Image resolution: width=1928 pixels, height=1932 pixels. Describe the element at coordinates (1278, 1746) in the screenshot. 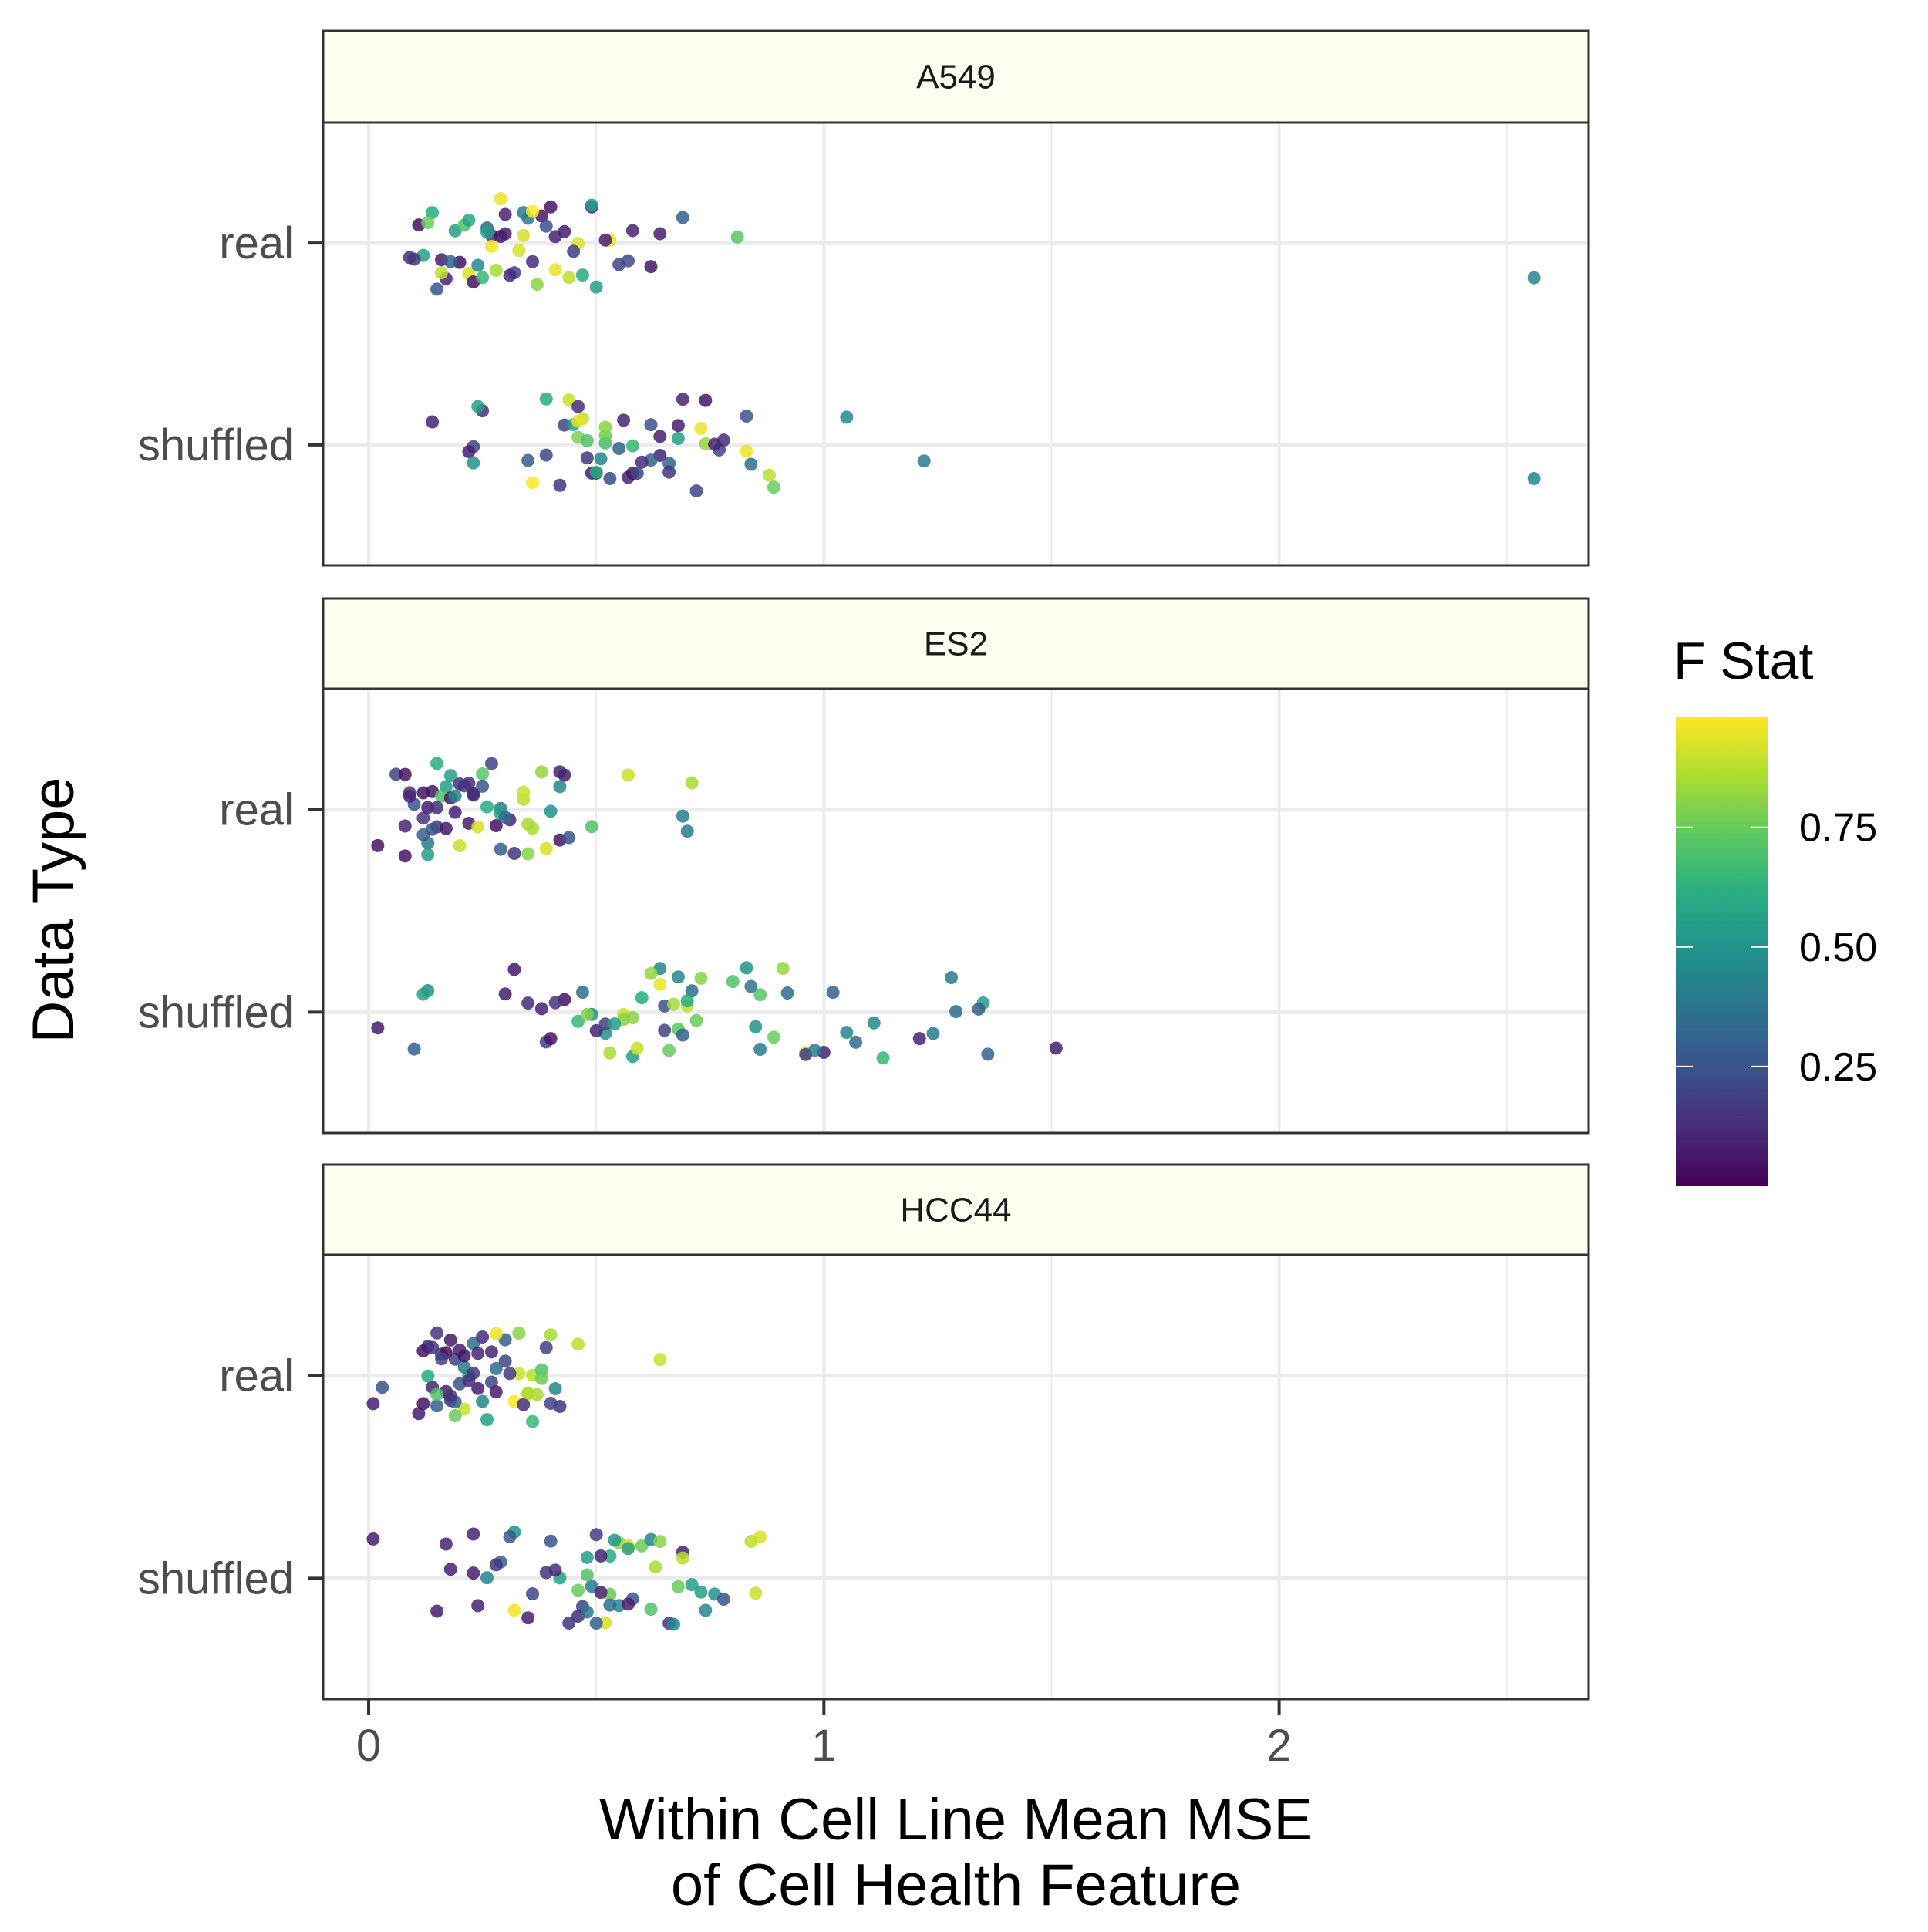

I see `x-tick-label: 2` at that location.